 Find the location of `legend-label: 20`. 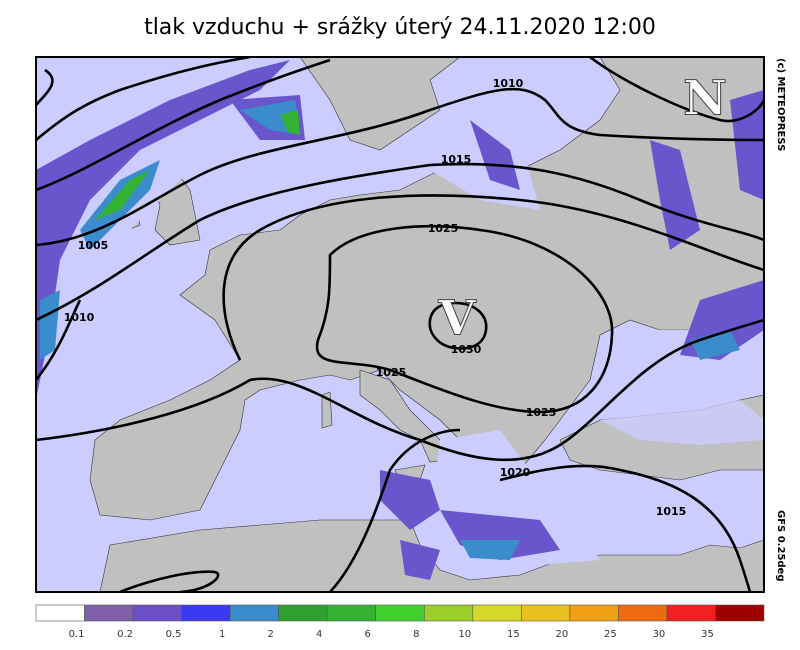

legend-label: 20 is located at coordinates (561, 634).